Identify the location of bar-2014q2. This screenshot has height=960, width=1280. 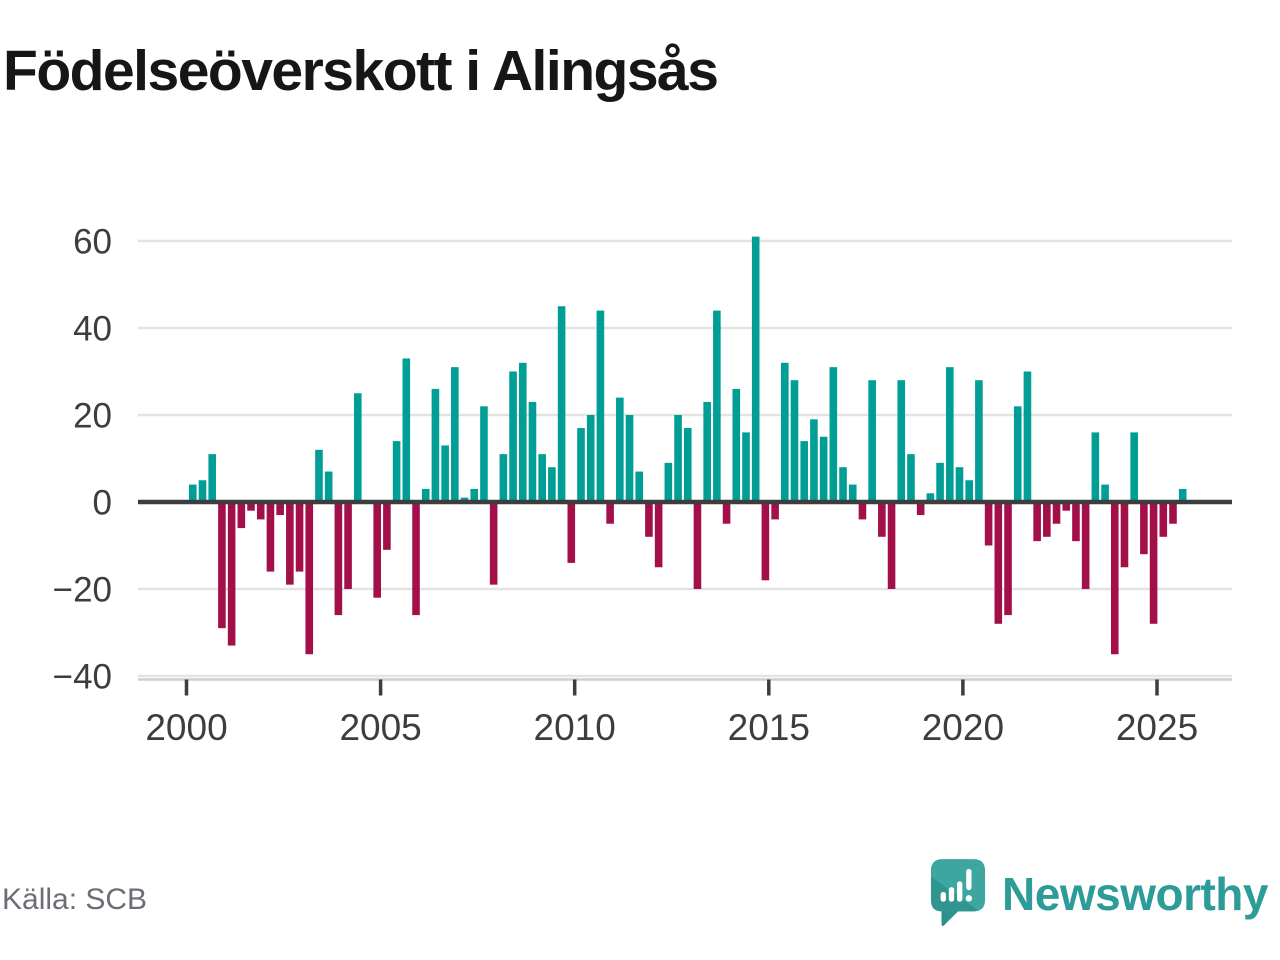
(746, 467).